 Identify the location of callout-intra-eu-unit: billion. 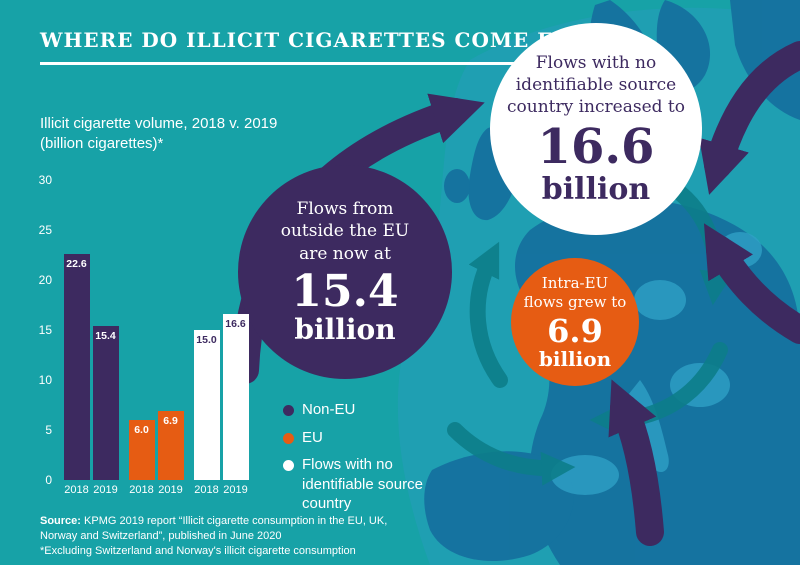
(575, 359).